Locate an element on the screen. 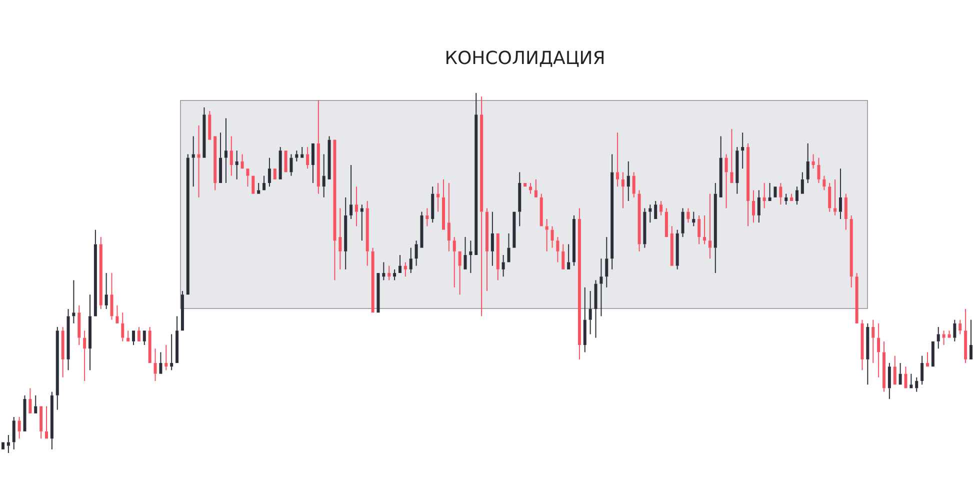 Image resolution: width=974 pixels, height=479 pixels. text: КОНСОЛИДАЦИЯ is located at coordinates (525, 58).